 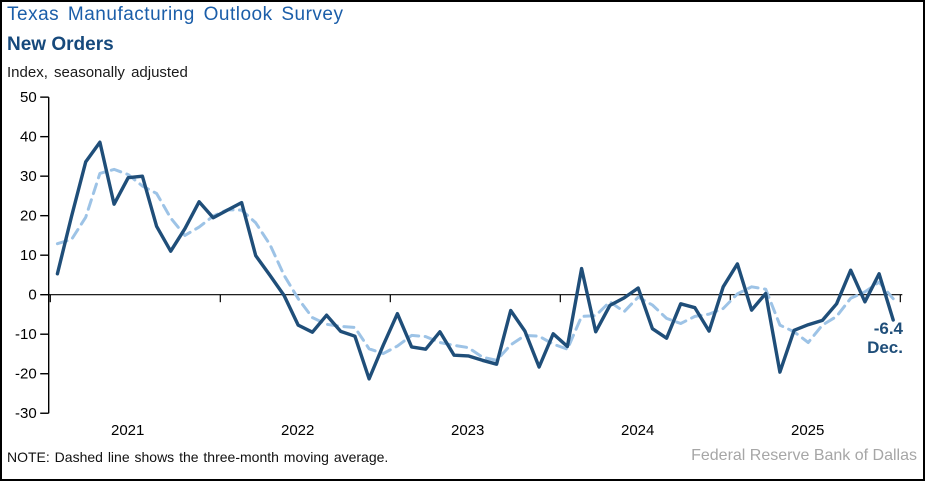 I want to click on y-tick-label: 20, so click(x=28, y=216).